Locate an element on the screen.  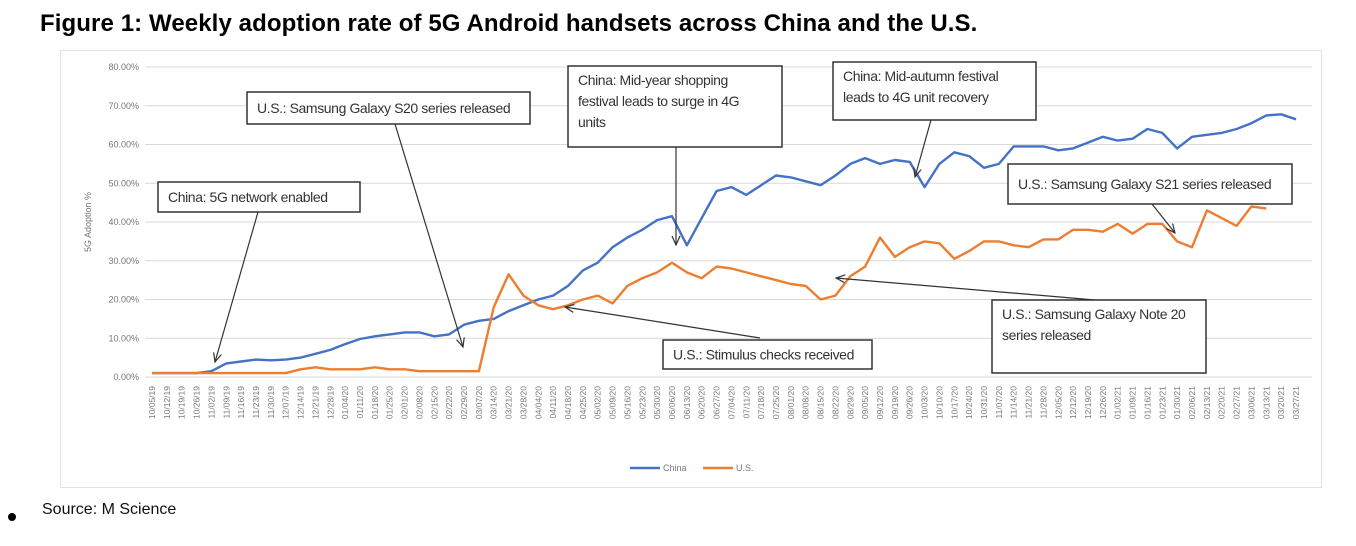
x-tick-label: 12/19/20 is located at coordinates (1088, 402).